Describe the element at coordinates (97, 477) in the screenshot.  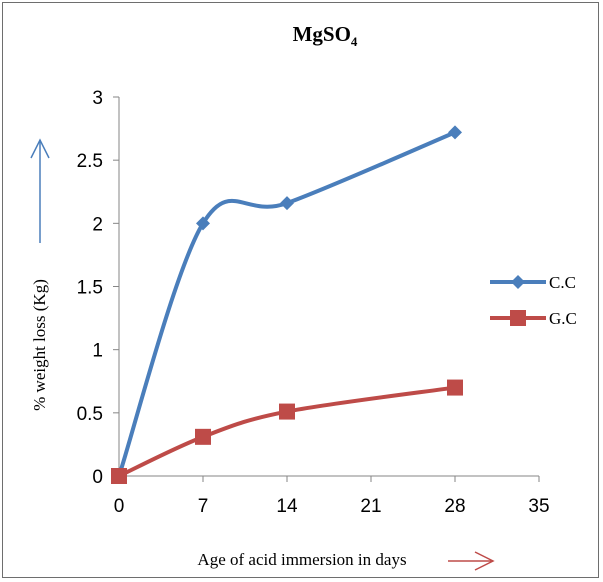
I see `y-tick-label: 0` at that location.